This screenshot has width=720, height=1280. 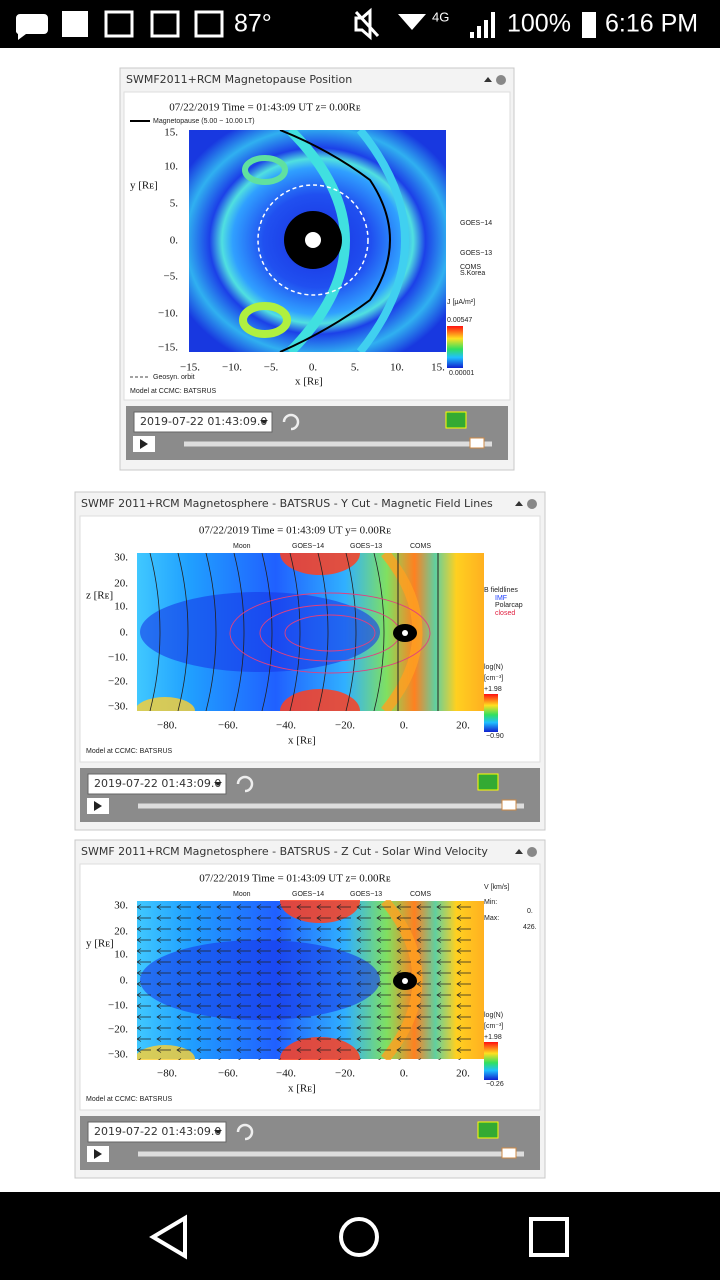 I want to click on x-tick-label: −60., so click(x=228, y=1074).